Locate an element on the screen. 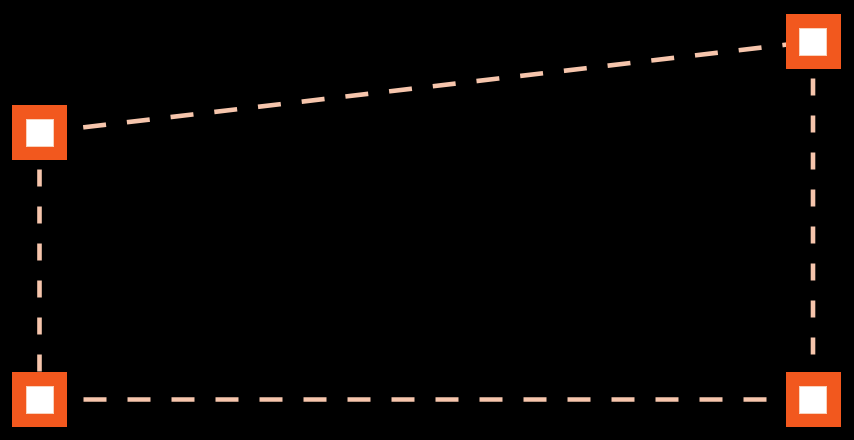 The height and width of the screenshot is (440, 854). corner-handle-top-right is located at coordinates (813, 41).